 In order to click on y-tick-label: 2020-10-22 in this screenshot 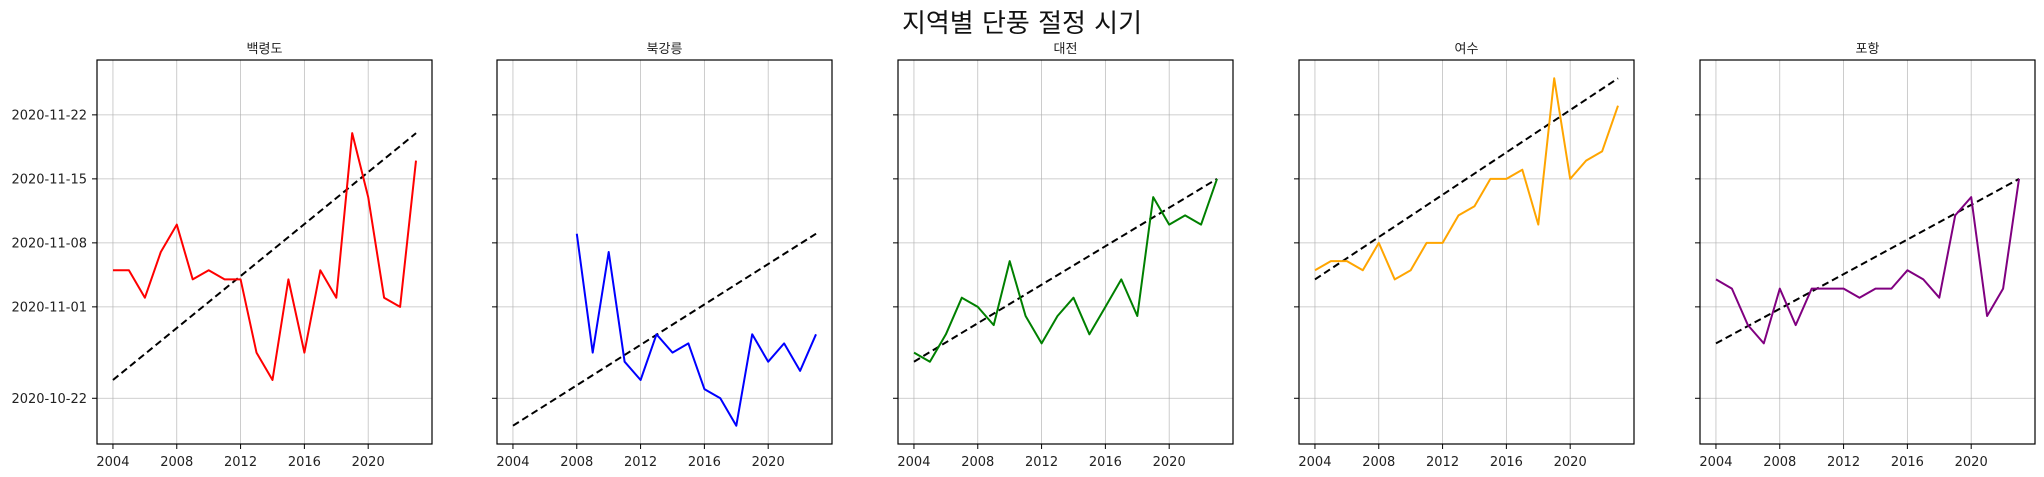, I will do `click(49, 399)`.